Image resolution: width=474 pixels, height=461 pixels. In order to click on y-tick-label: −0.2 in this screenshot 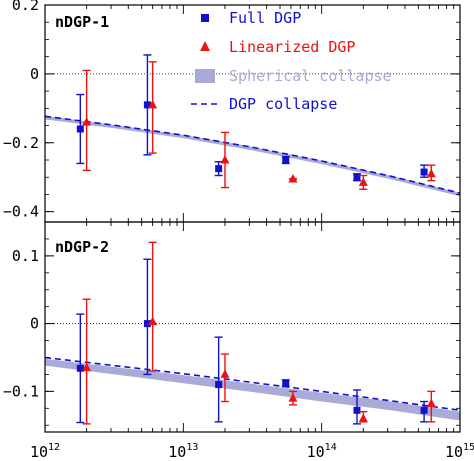, I will do `click(21, 143)`.